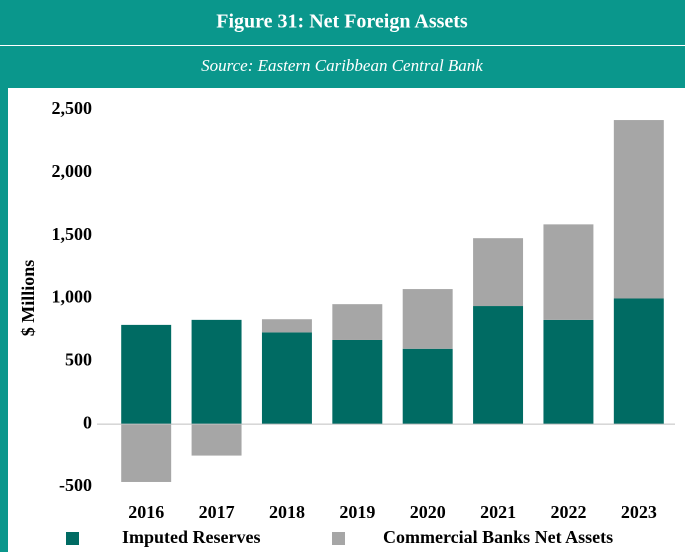 The width and height of the screenshot is (685, 552). Describe the element at coordinates (428, 512) in the screenshot. I see `x-tick-label: 2020` at that location.